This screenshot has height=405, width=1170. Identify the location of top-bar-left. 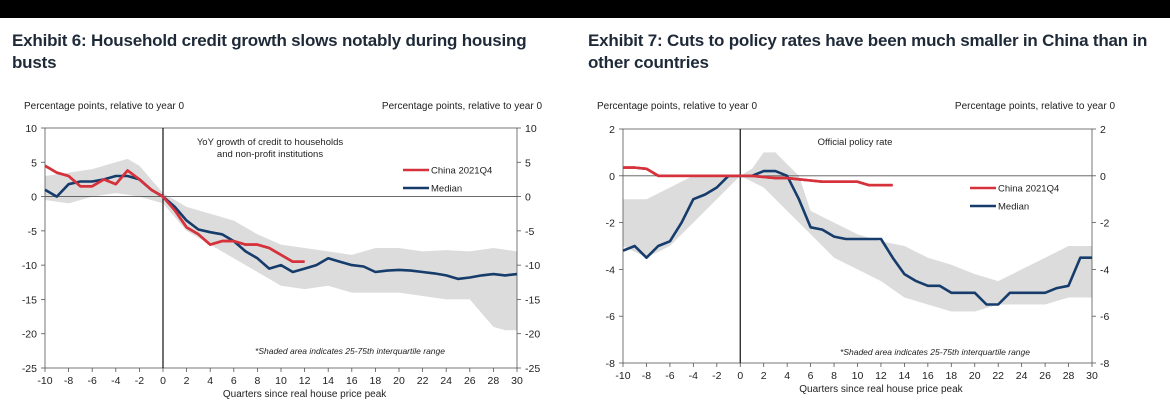
(277, 9).